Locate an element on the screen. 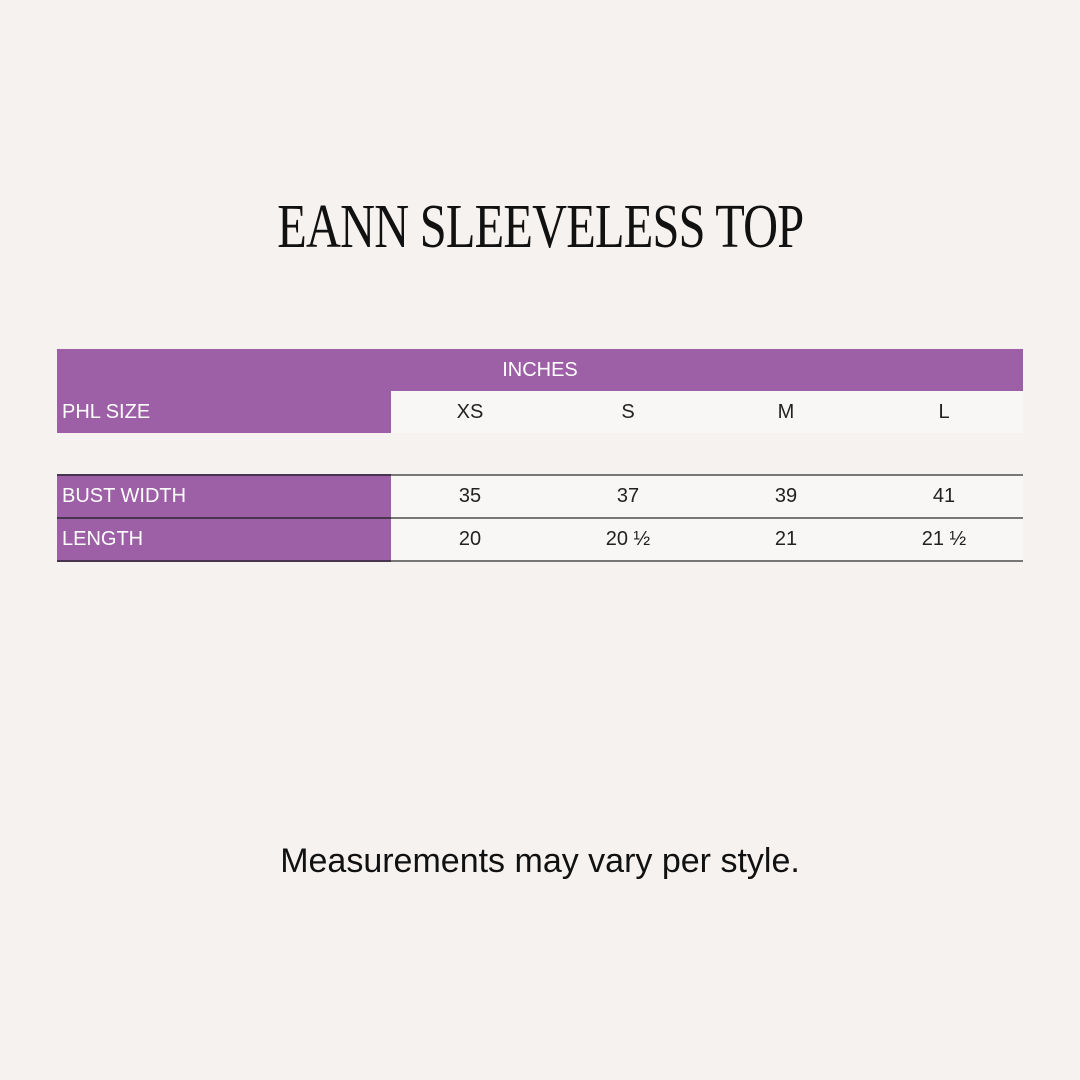 The image size is (1080, 1080). disclaimer-text: Measurements may vary per style. is located at coordinates (540, 861).